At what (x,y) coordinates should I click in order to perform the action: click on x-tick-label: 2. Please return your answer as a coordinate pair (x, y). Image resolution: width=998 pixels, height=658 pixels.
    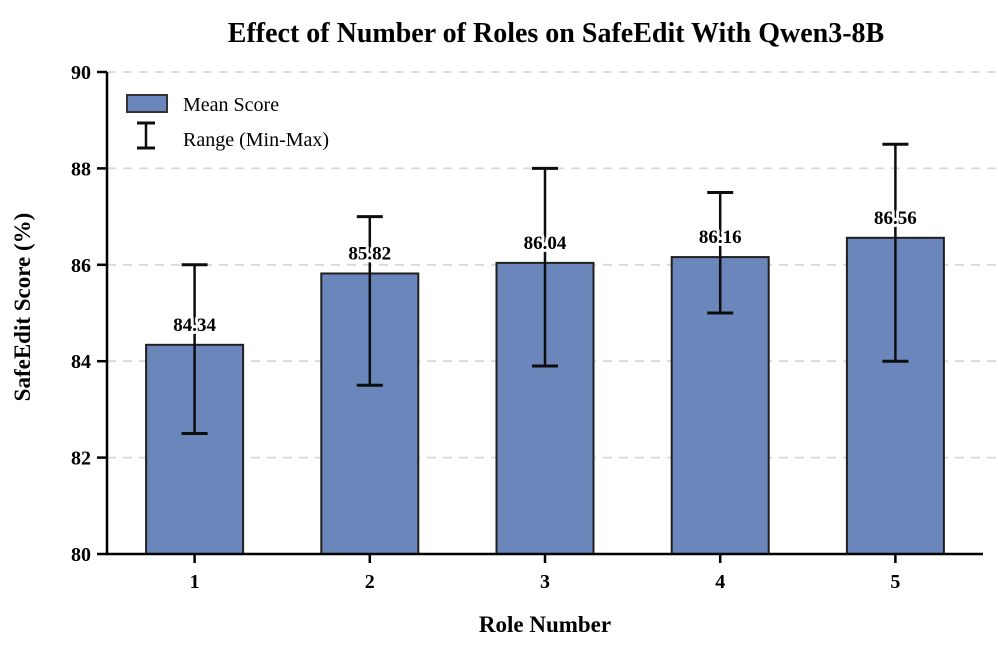
    Looking at the image, I should click on (370, 582).